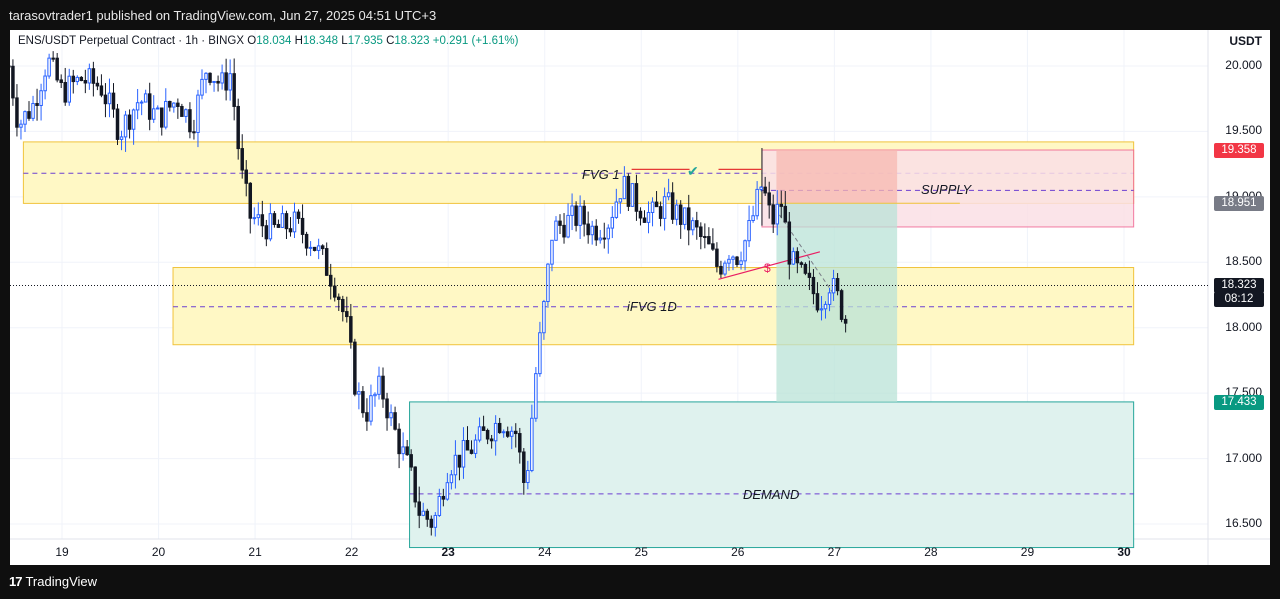 This screenshot has width=1280, height=599. Describe the element at coordinates (298, 41) in the screenshot. I see `high-label: H` at that location.